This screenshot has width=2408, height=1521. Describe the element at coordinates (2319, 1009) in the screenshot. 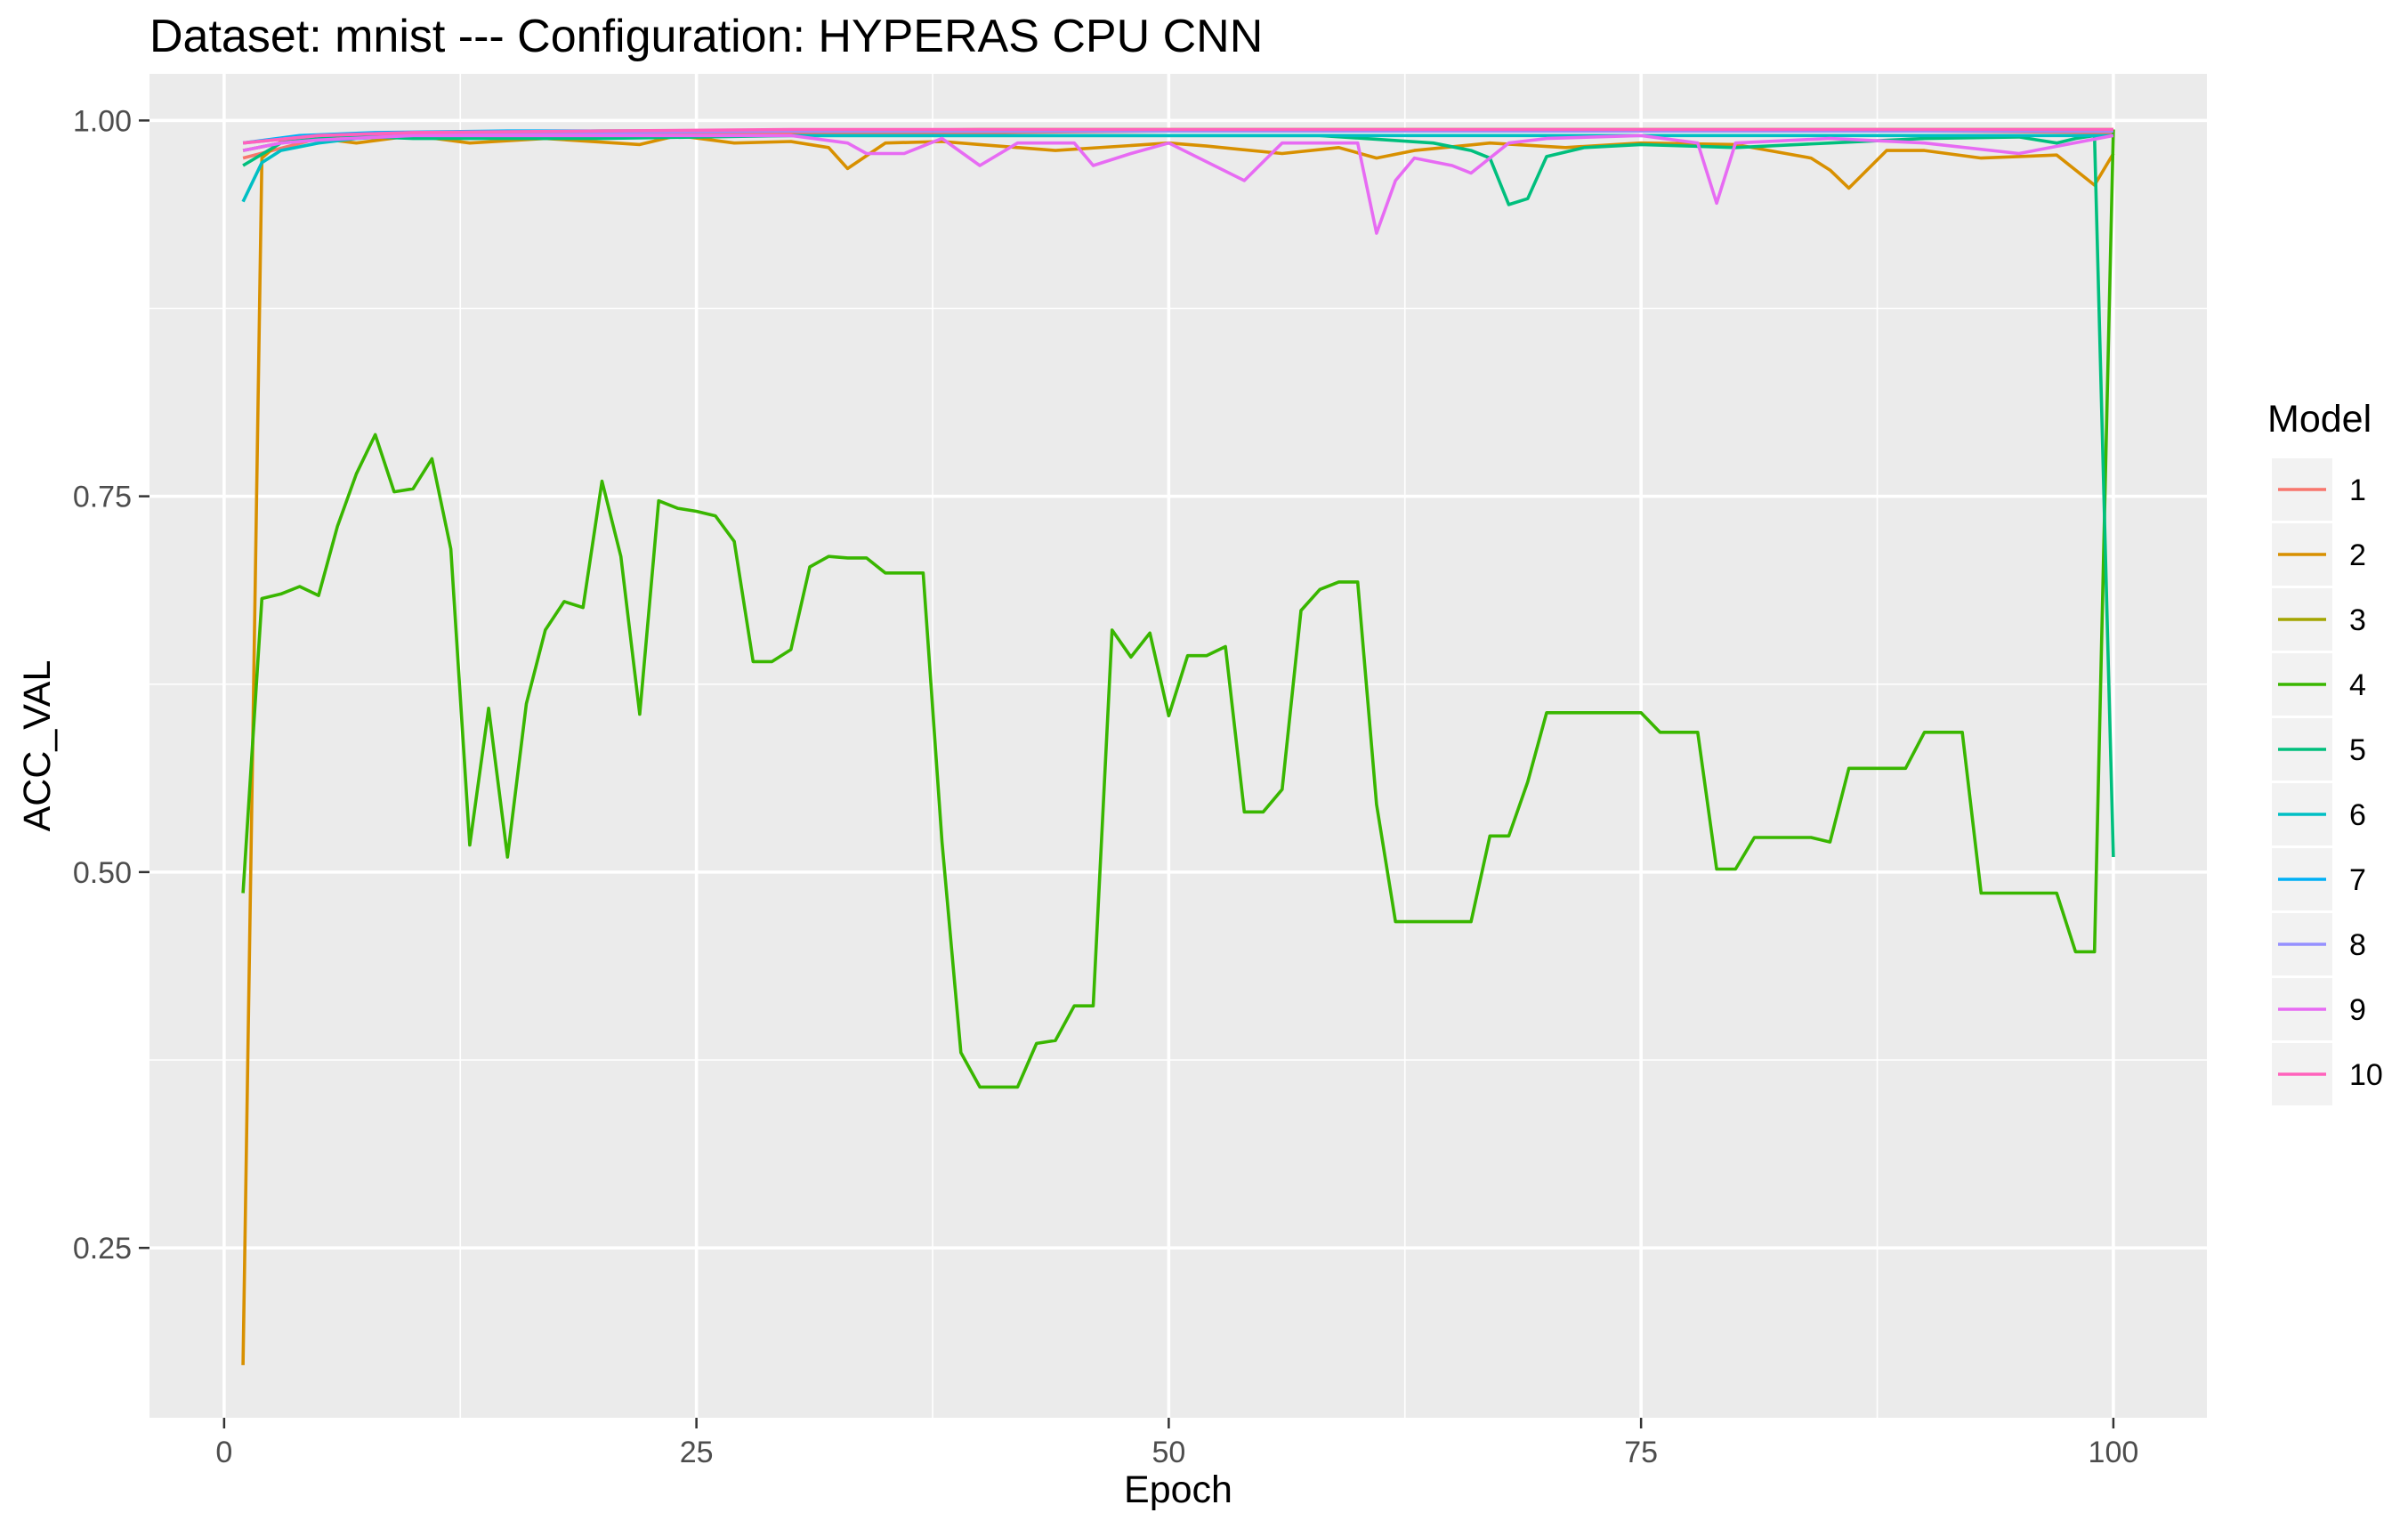

I see `legend-item-9: 9` at that location.